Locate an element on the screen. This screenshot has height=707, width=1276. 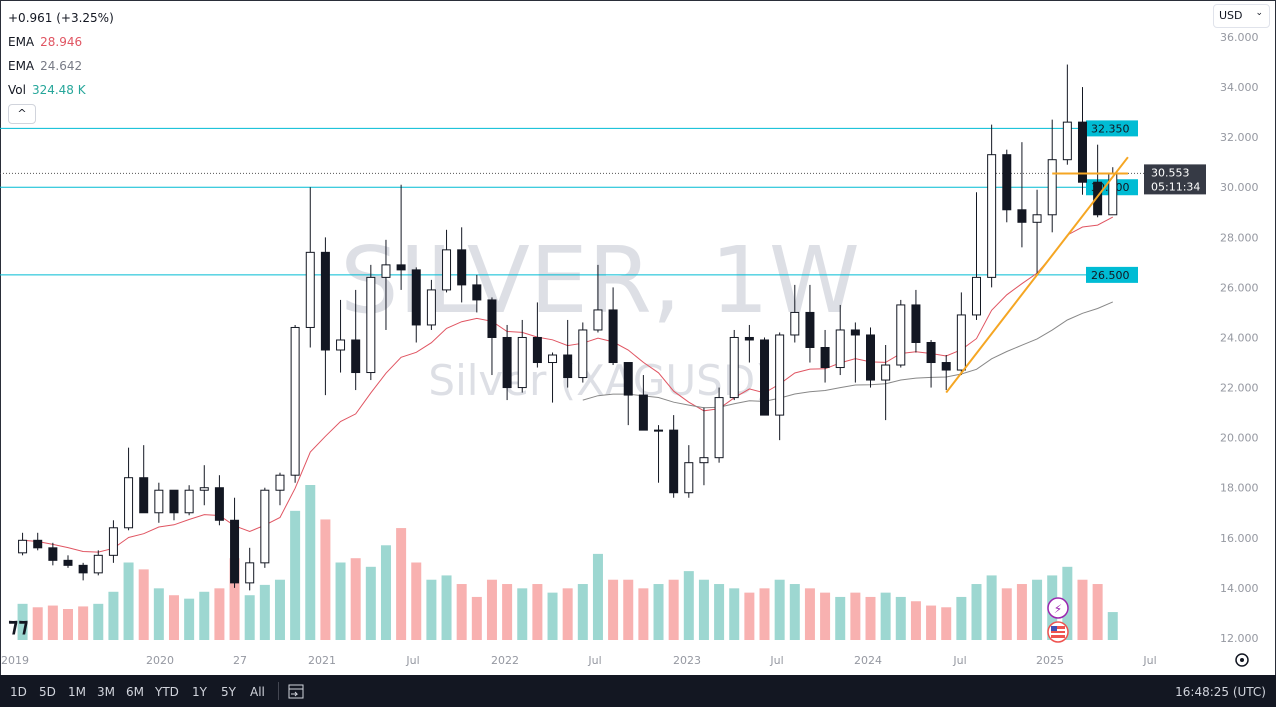
time-tick-label: 2019 is located at coordinates (15, 660).